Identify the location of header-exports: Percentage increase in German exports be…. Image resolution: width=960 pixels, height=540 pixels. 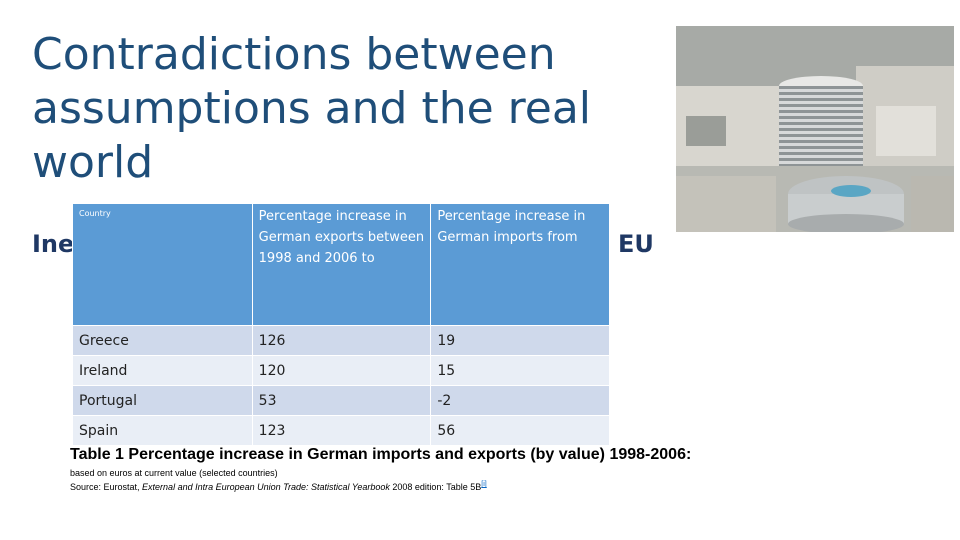
(341, 264).